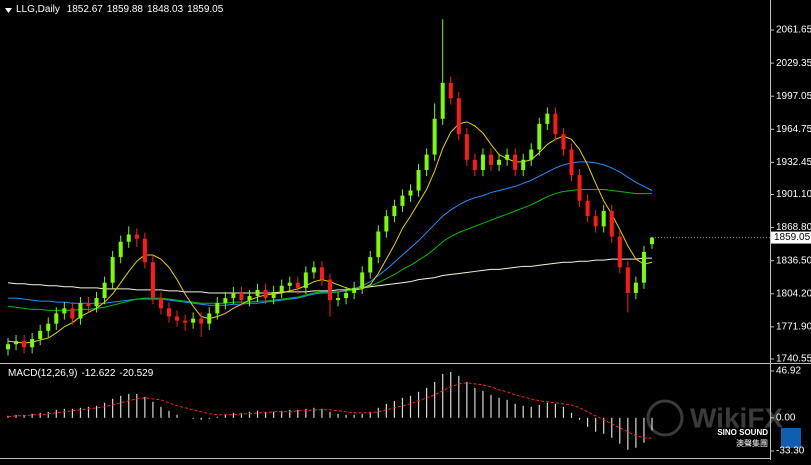  What do you see at coordinates (330, 410) in the screenshot?
I see `signal-line` at bounding box center [330, 410].